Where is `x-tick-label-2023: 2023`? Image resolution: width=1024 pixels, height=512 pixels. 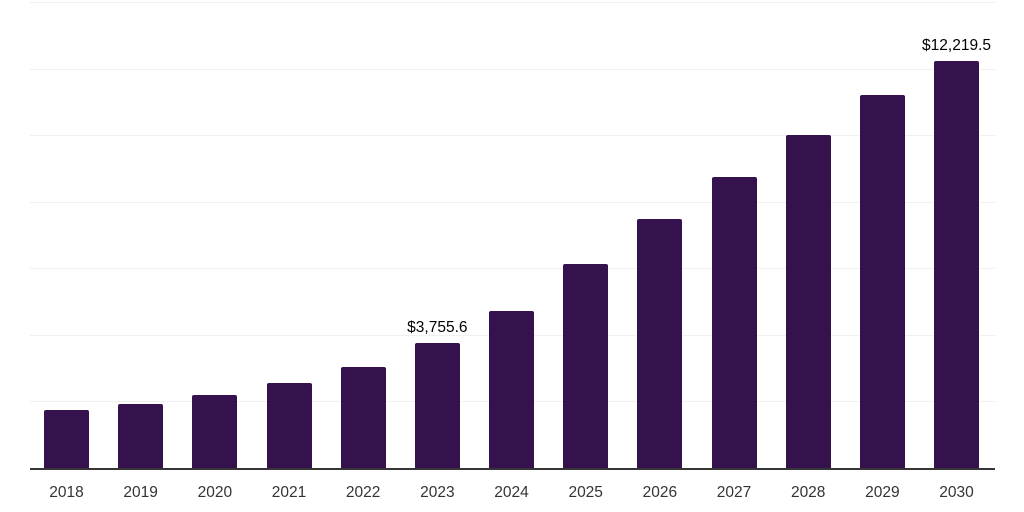
x-tick-label-2023: 2023 is located at coordinates (437, 492).